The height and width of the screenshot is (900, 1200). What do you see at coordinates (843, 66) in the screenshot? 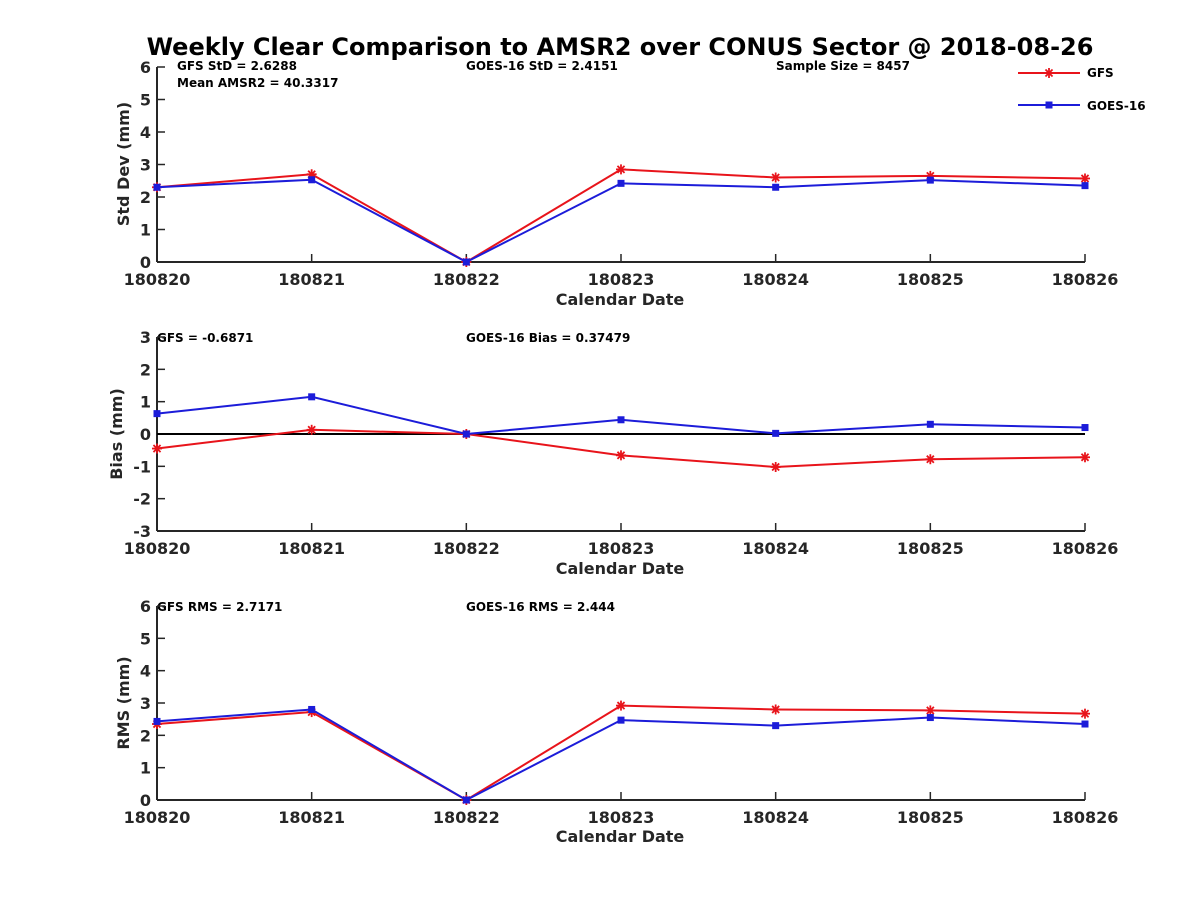
I see `annotation-sample-size: Sample Size = 8457` at bounding box center [843, 66].